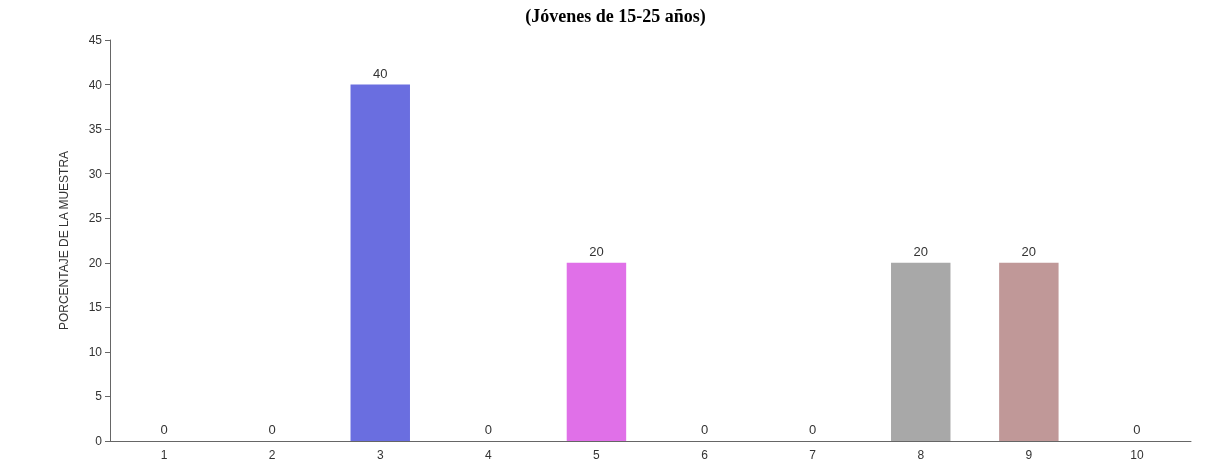  Describe the element at coordinates (489, 455) in the screenshot. I see `x-tick-label: 4` at that location.